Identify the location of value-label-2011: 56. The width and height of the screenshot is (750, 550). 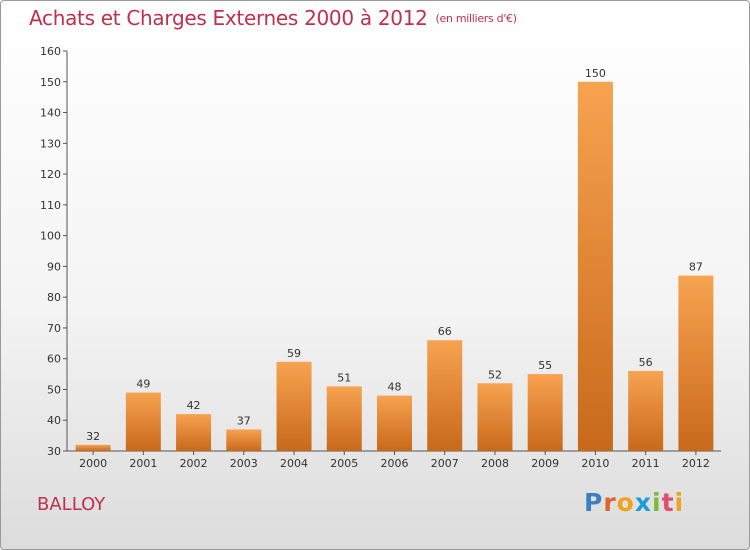
(646, 362).